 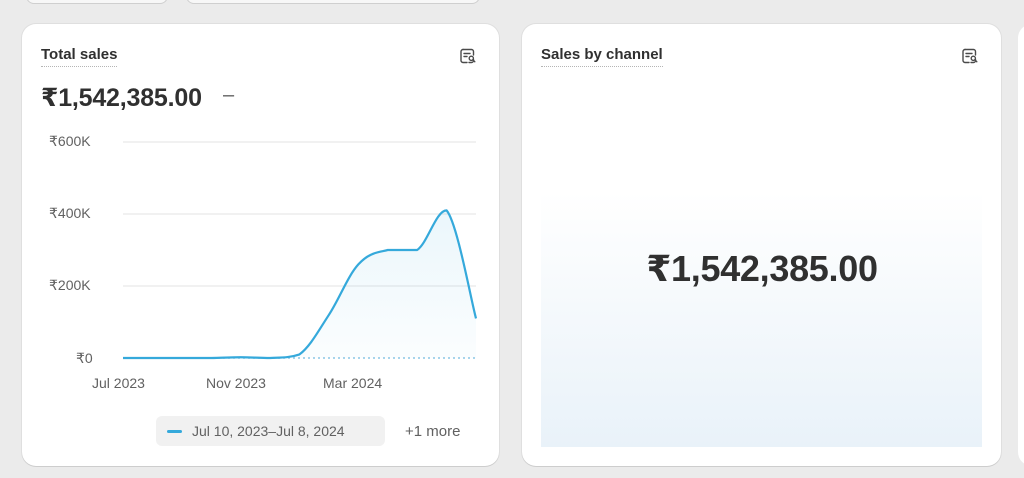 What do you see at coordinates (602, 56) in the screenshot?
I see `card-title: Sales by channel` at bounding box center [602, 56].